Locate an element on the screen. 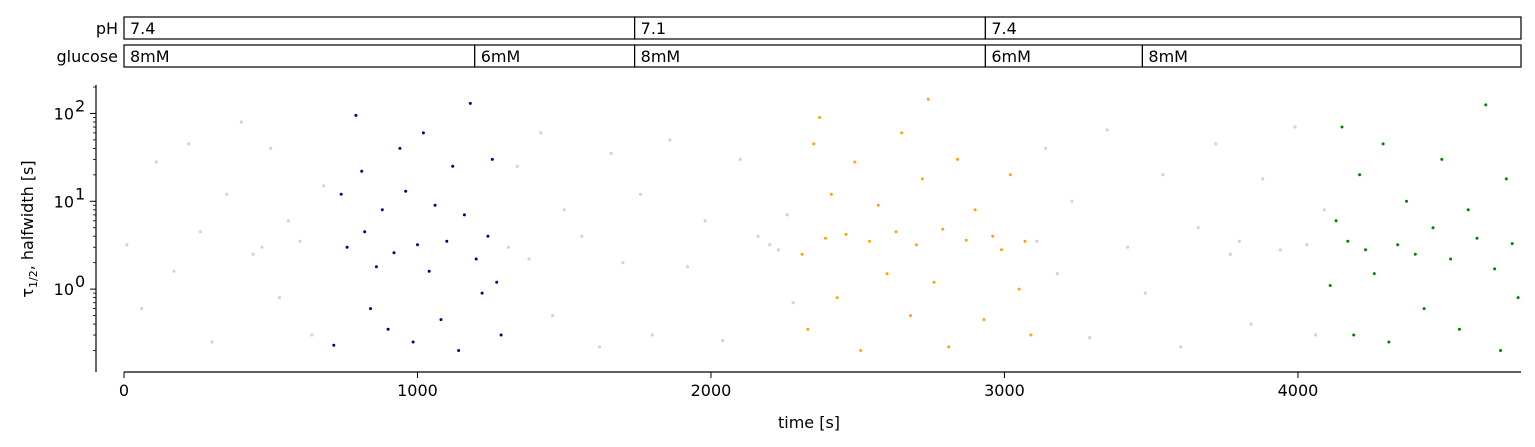  y-axis-label-symbol: τ is located at coordinates (27, 293).